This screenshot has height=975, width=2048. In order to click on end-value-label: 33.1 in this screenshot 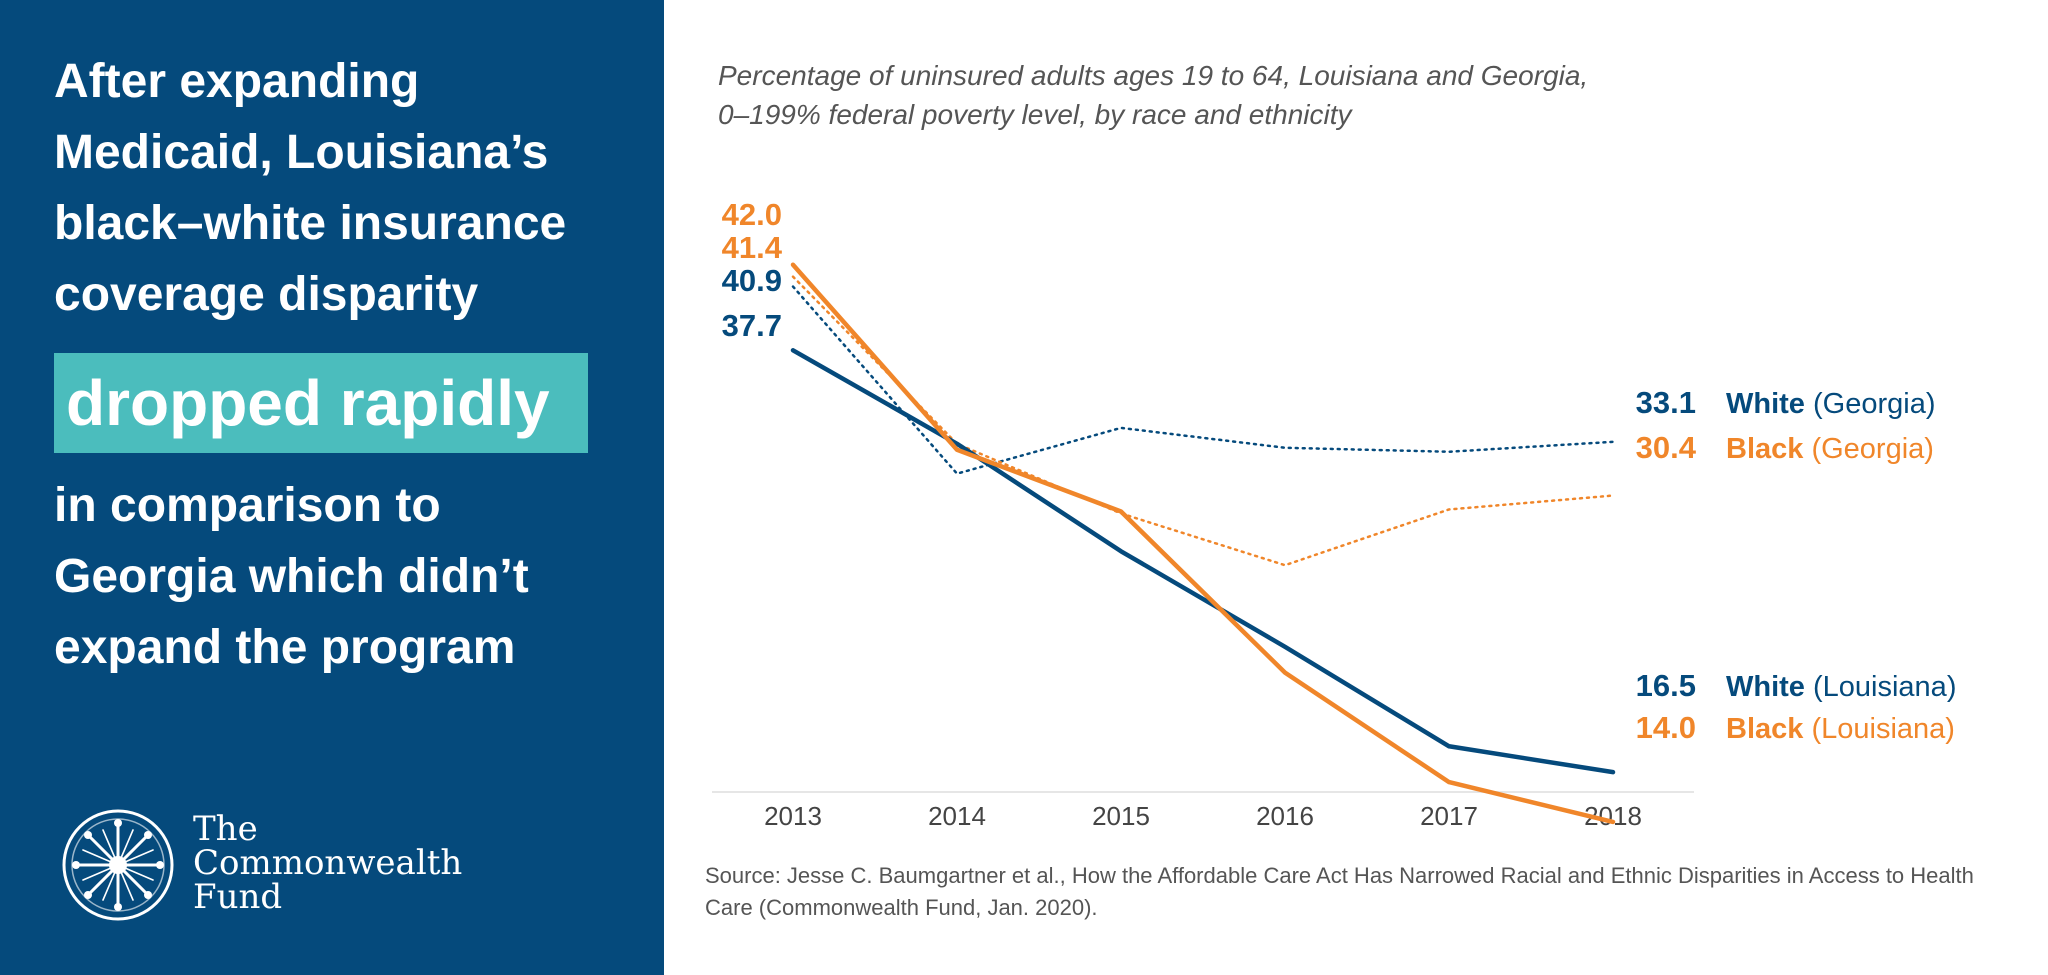, I will do `click(1666, 402)`.